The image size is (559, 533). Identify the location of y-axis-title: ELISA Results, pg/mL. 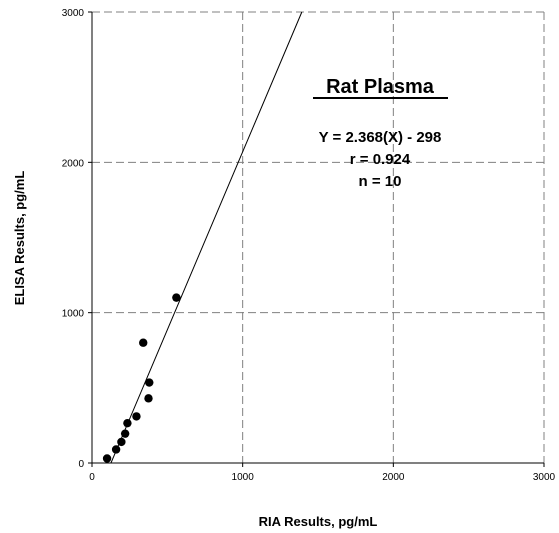
(19, 238).